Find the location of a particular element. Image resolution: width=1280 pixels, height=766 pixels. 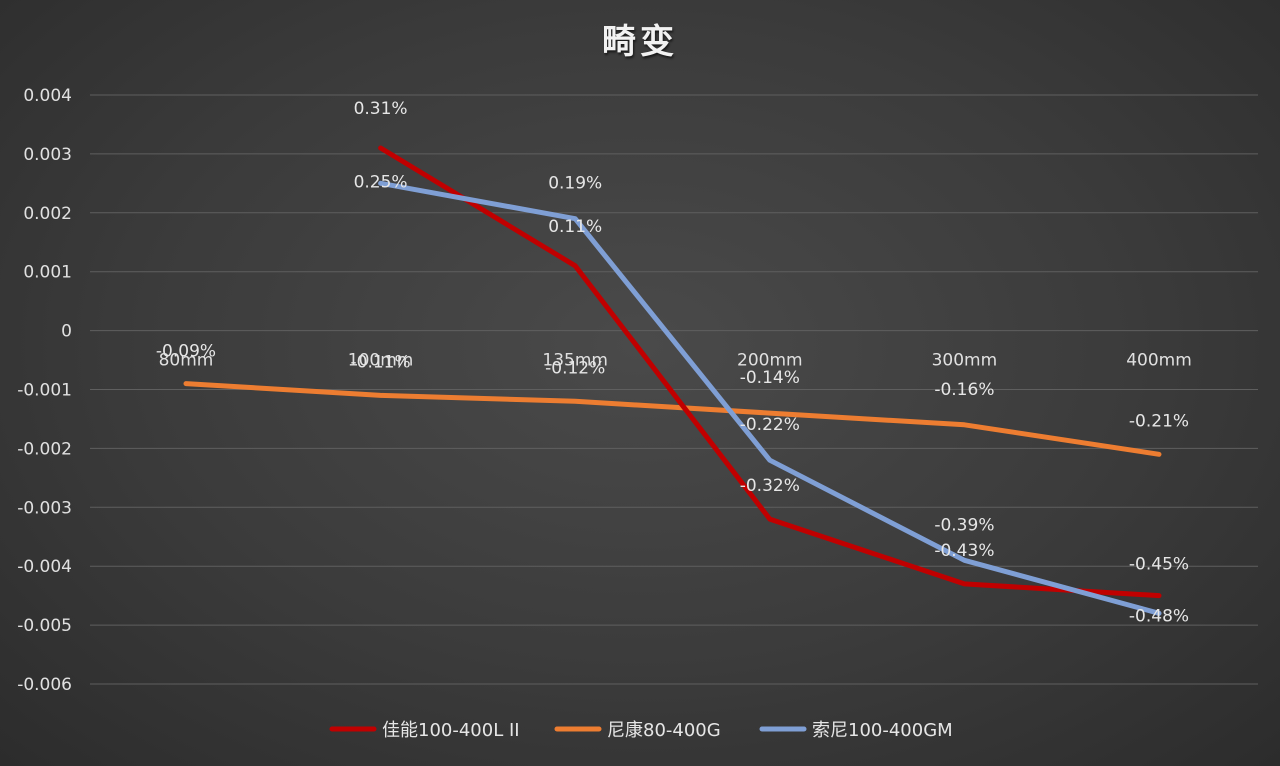

data-label: -0.14% is located at coordinates (770, 378).